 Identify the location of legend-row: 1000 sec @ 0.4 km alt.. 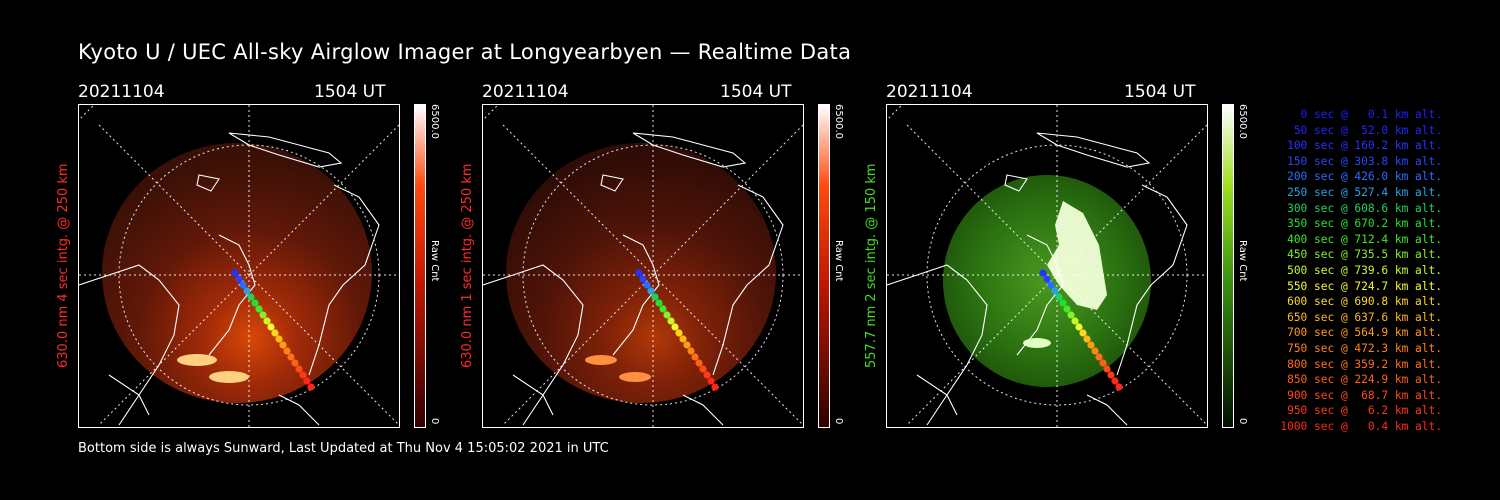
(1361, 426).